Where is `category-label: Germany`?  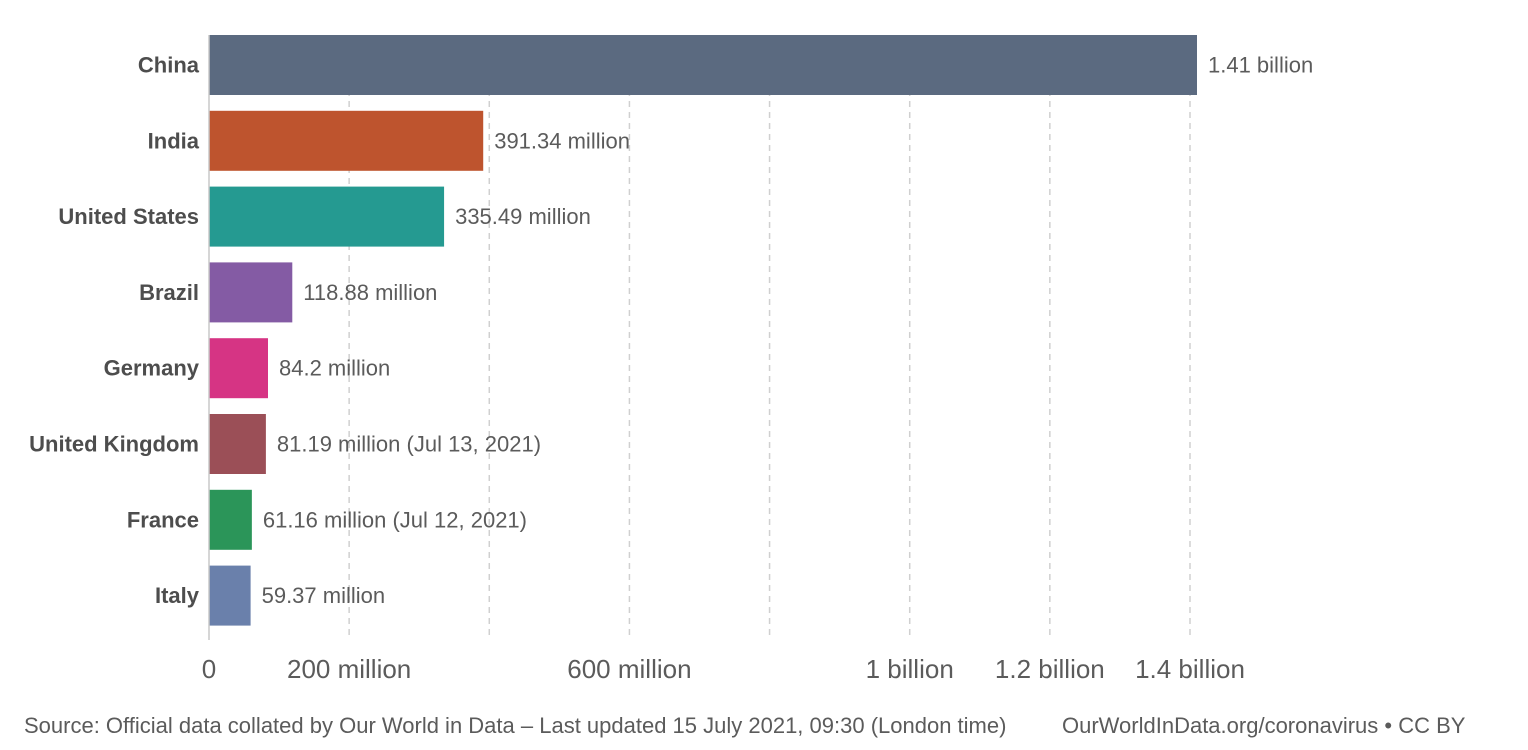 category-label: Germany is located at coordinates (152, 368).